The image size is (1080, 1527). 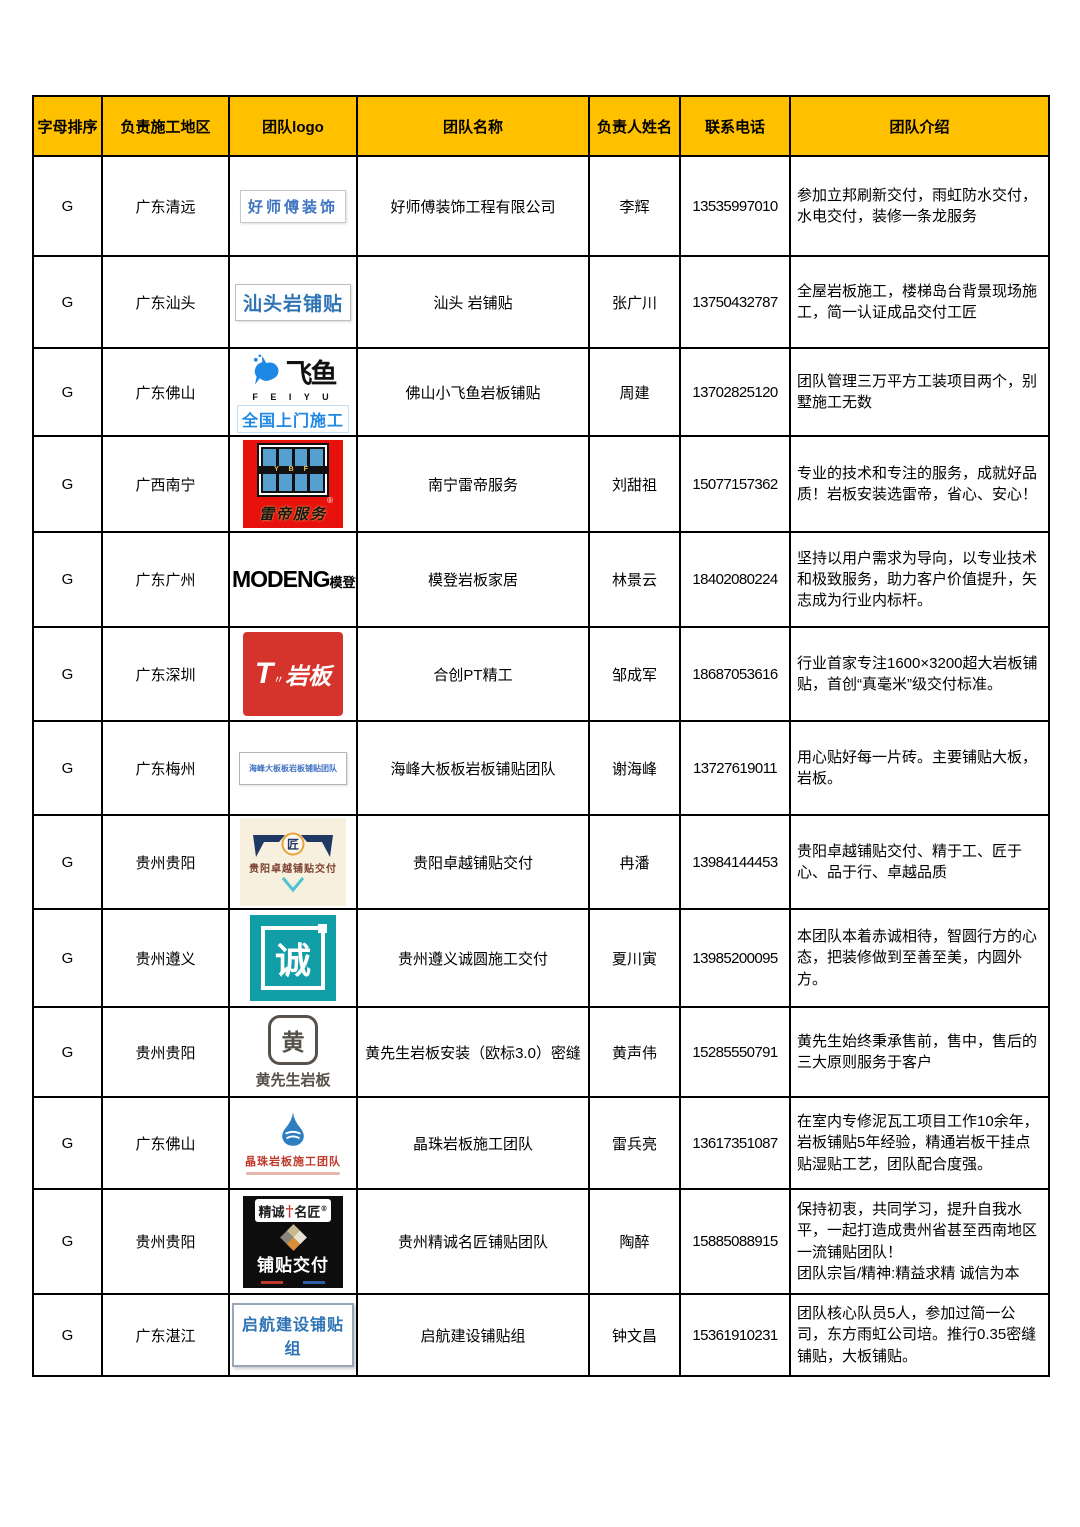 What do you see at coordinates (165, 302) in the screenshot?
I see `region-cell: 广东汕头` at bounding box center [165, 302].